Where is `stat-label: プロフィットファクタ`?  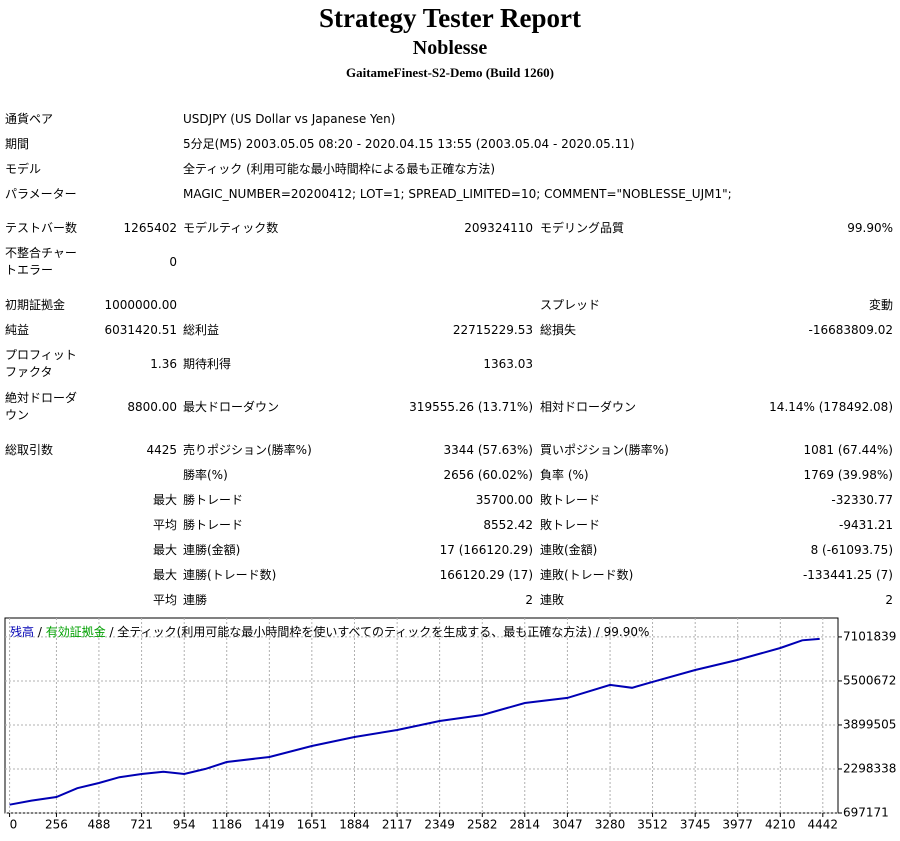
stat-label: プロフィットファクタ is located at coordinates (41, 363).